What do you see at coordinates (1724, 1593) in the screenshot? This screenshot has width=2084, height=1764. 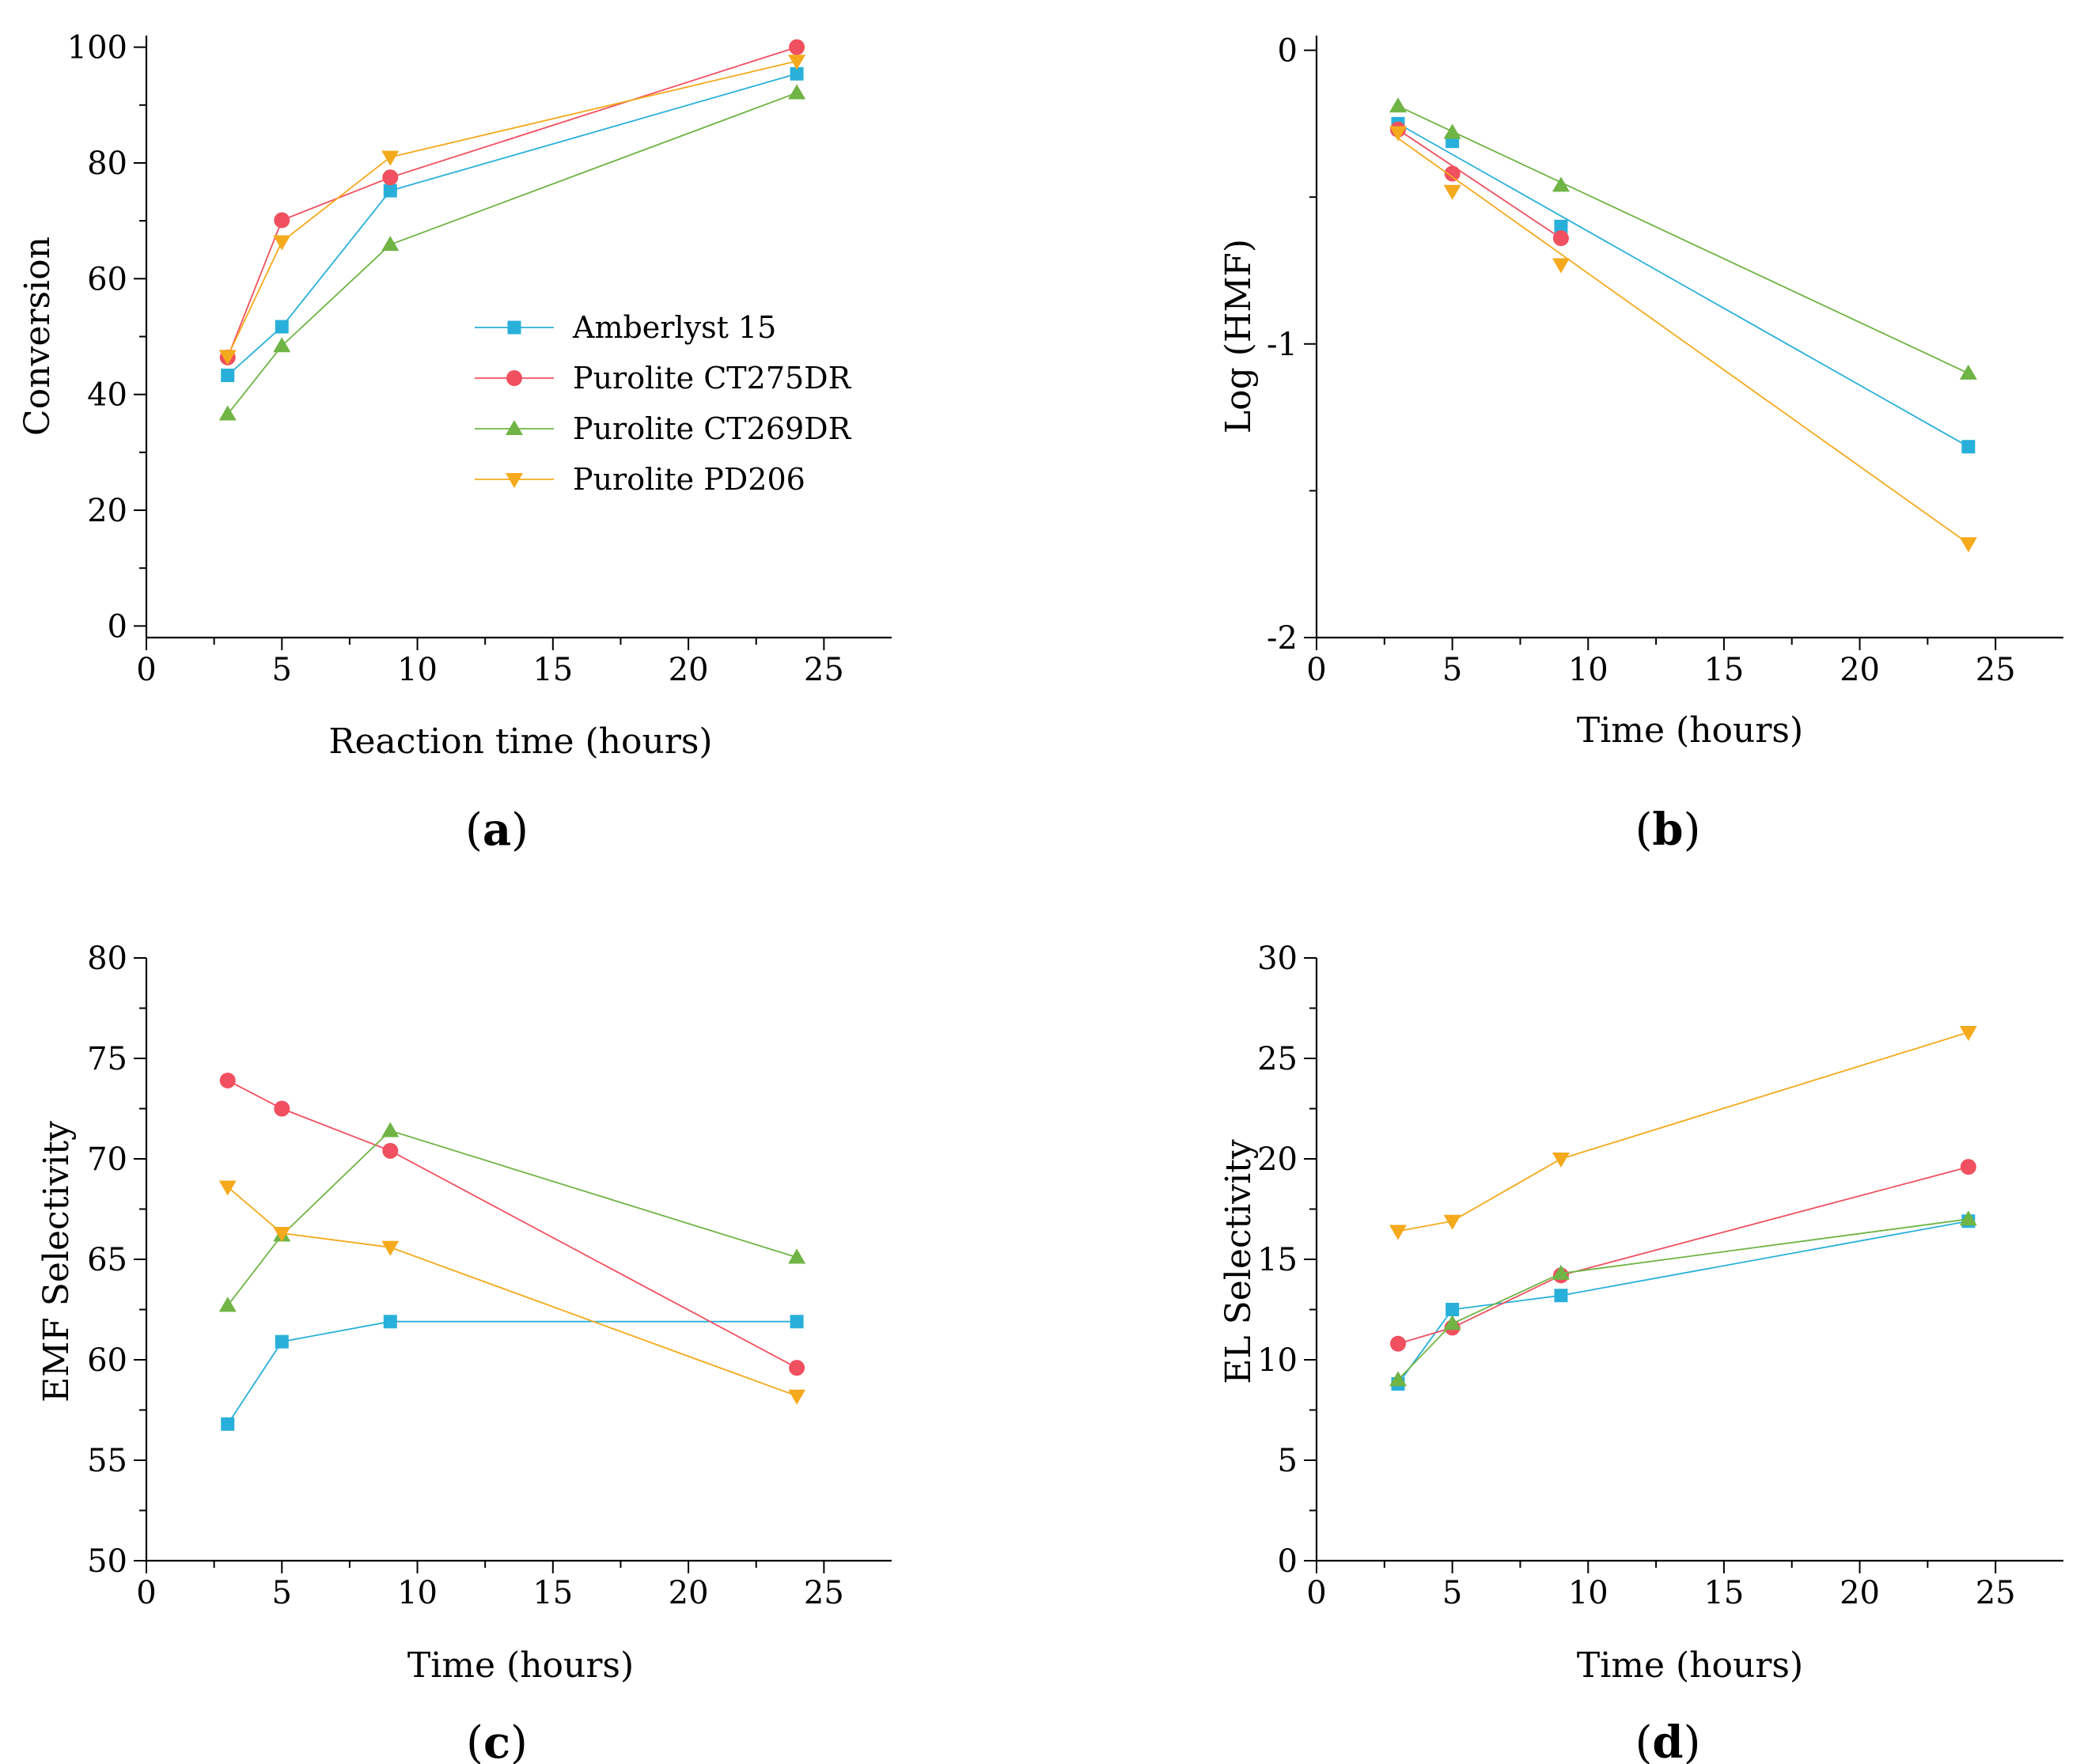 I see `panel-d-x-tick-label: 15` at bounding box center [1724, 1593].